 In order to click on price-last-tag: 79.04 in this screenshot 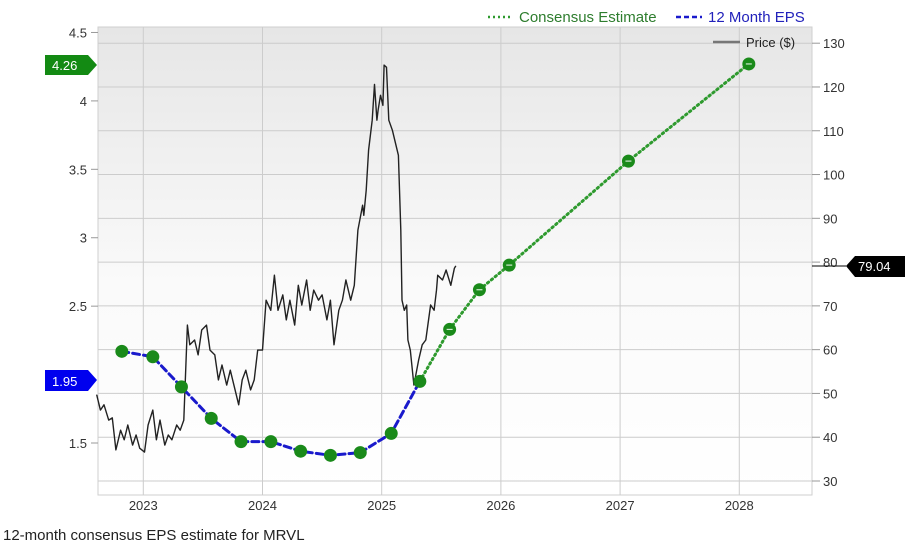, I will do `click(858, 266)`.